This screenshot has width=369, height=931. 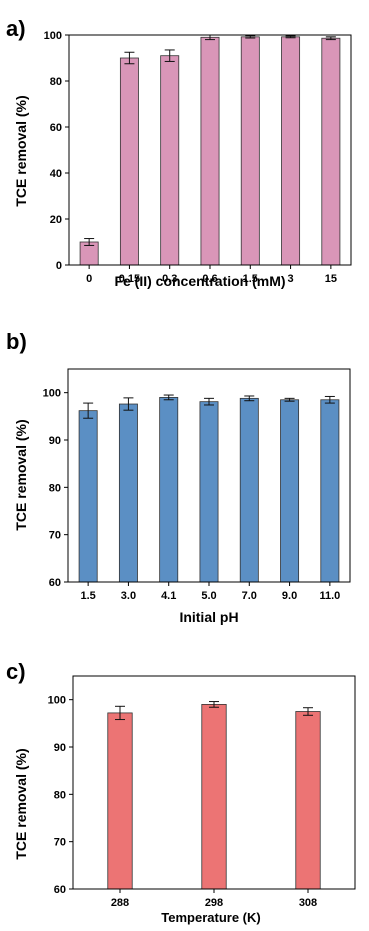 I want to click on y-tick-label-c-2: 80, so click(x=60, y=795).